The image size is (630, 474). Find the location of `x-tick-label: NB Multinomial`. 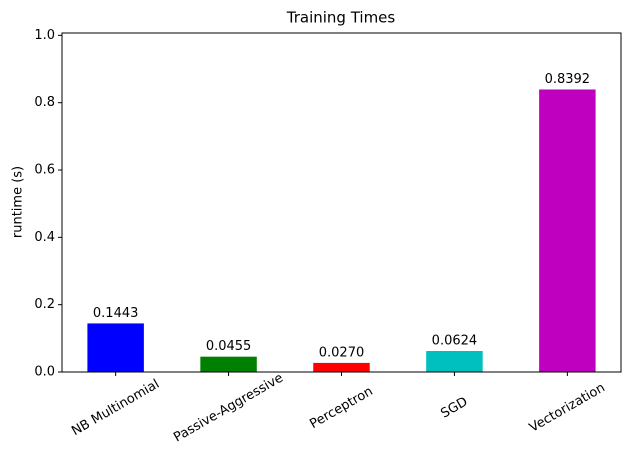

x-tick-label: NB Multinomial is located at coordinates (115, 408).